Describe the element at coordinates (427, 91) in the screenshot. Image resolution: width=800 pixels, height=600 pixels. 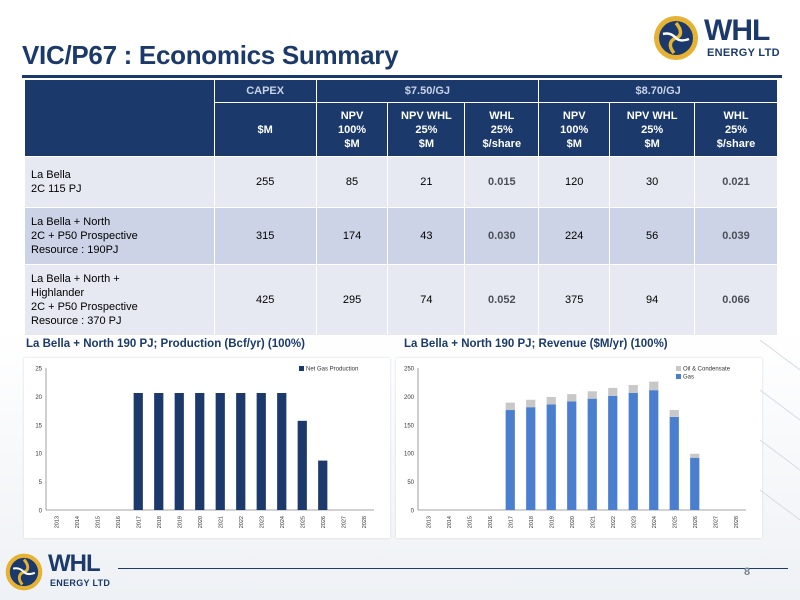
I see `group-header-price-low: $7.50/GJ` at that location.